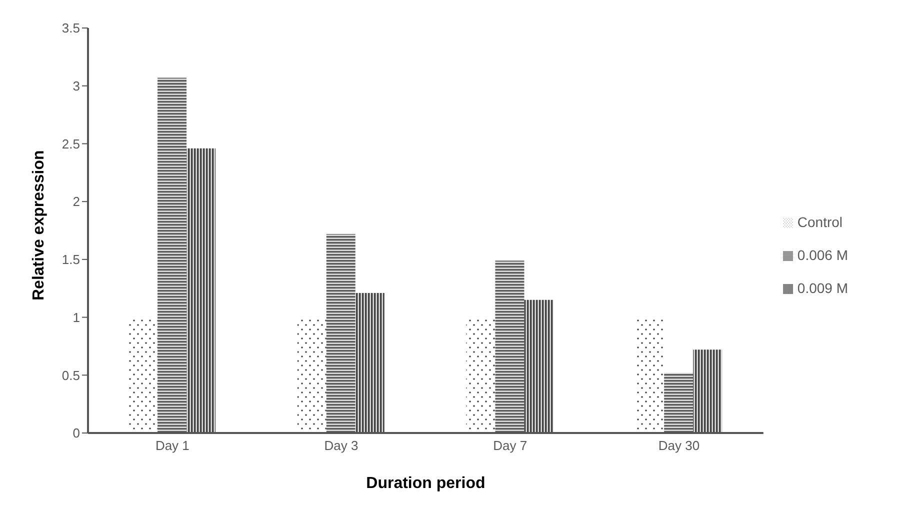 The height and width of the screenshot is (513, 899). I want to click on y-tick-label: 0.5, so click(71, 375).